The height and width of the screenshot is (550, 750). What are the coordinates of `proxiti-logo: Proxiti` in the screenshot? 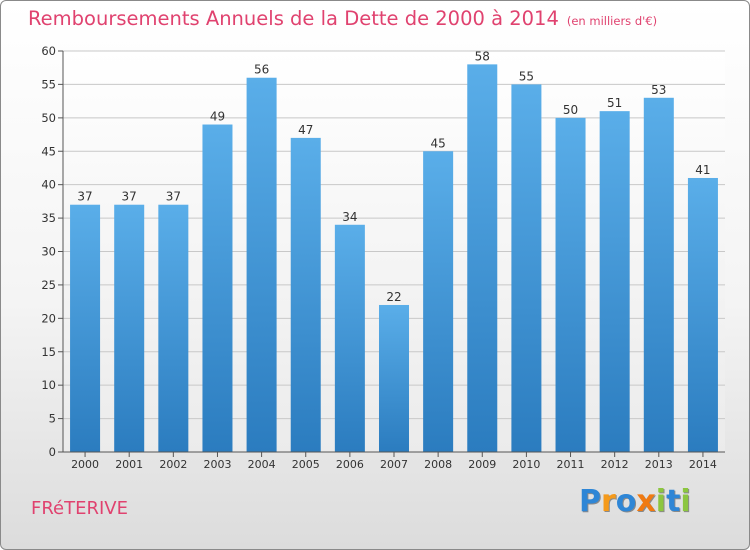 It's located at (635, 502).